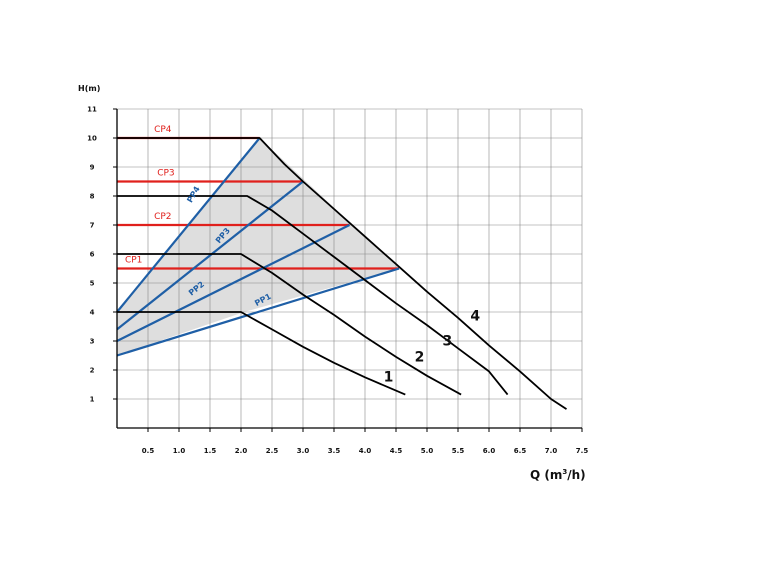 Image resolution: width=774 pixels, height=570 pixels. I want to click on x-axis-title-sup: 3, so click(564, 472).